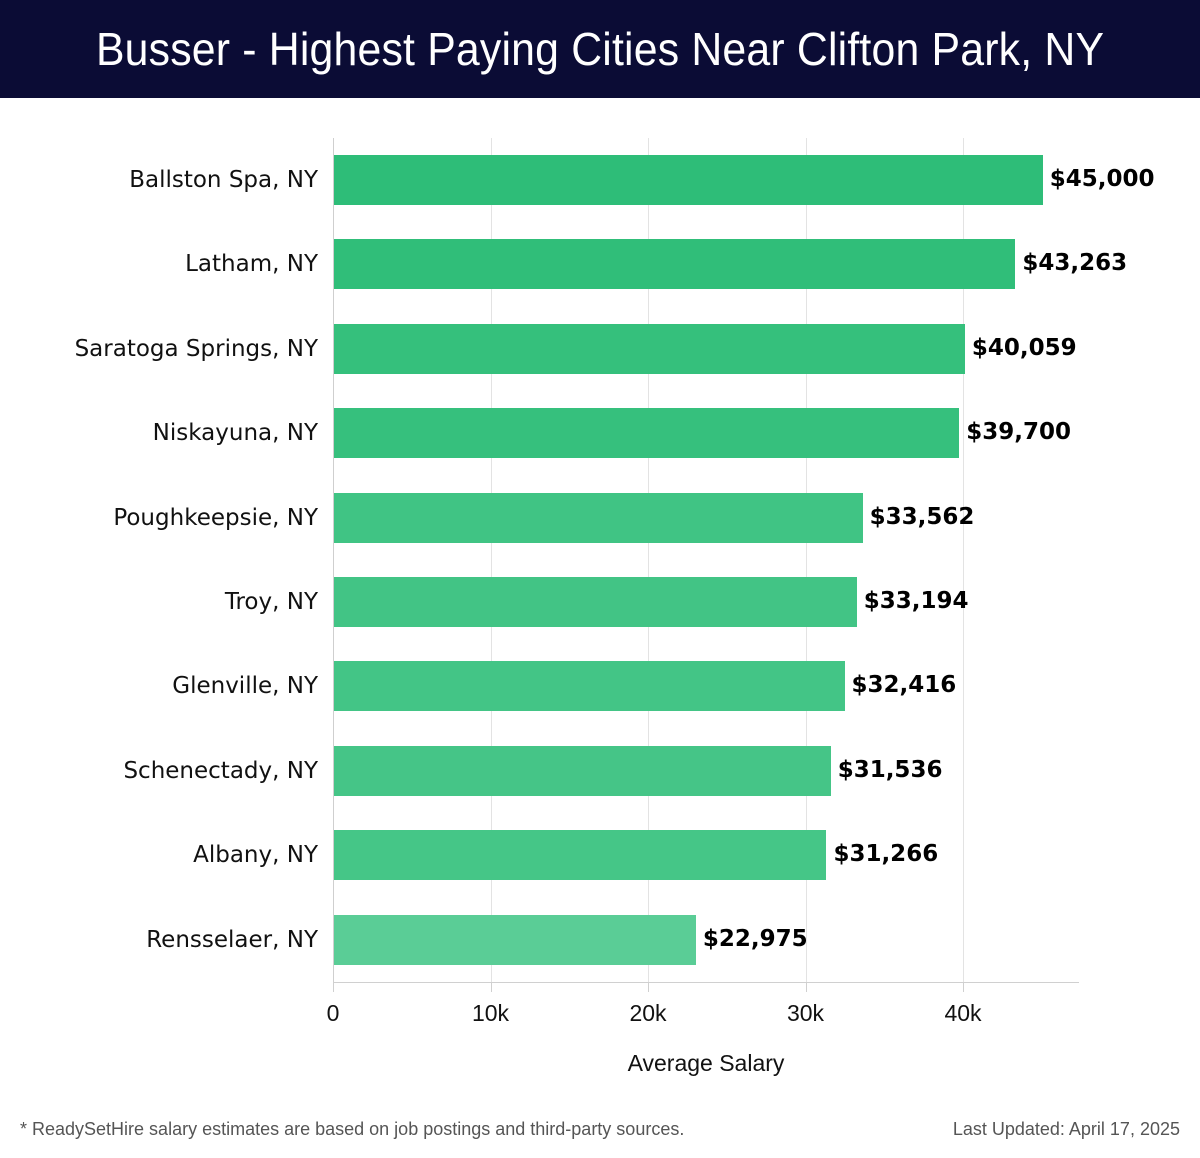  I want to click on bar-value-label: $45,000, so click(1102, 179).